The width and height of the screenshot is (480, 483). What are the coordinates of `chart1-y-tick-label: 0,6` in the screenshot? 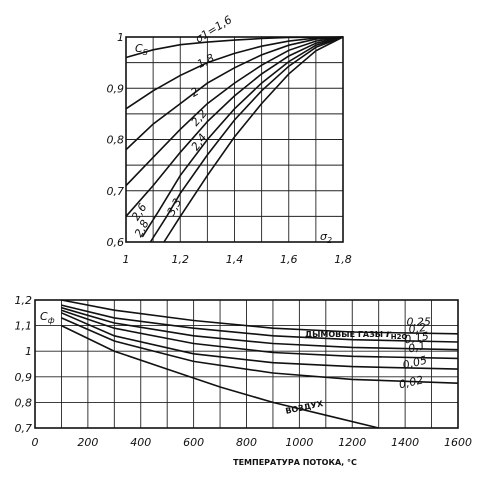 It's located at (116, 242).